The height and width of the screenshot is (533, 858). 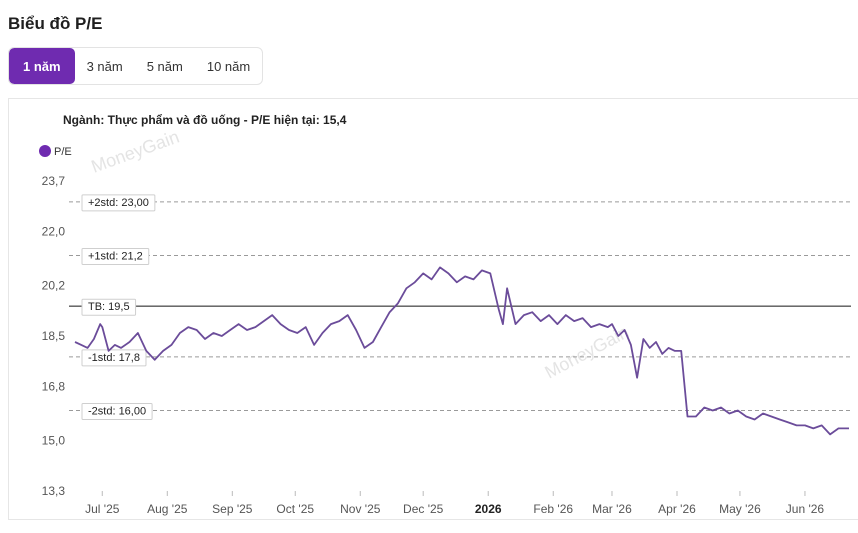 I want to click on tab-1-year: 1 năm, so click(x=42, y=66).